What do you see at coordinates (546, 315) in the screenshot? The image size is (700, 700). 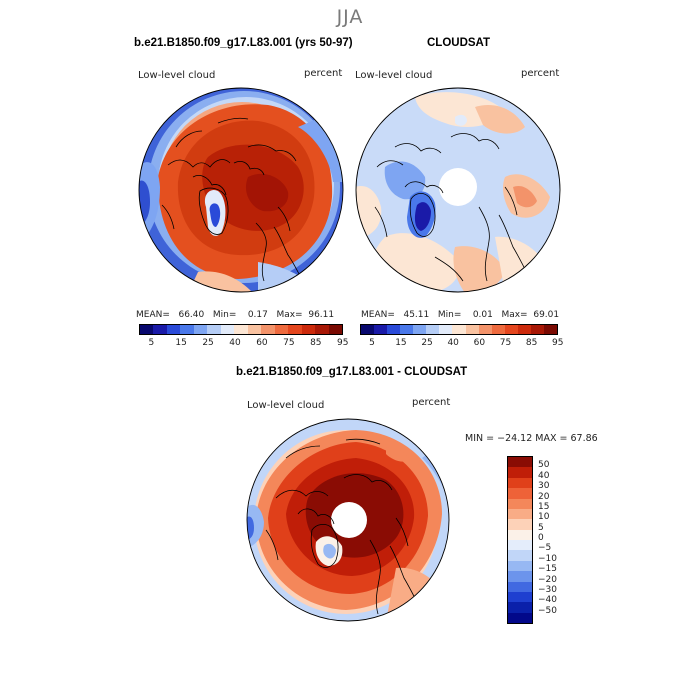 I see `cloudsat-max-value: 69.01` at bounding box center [546, 315].